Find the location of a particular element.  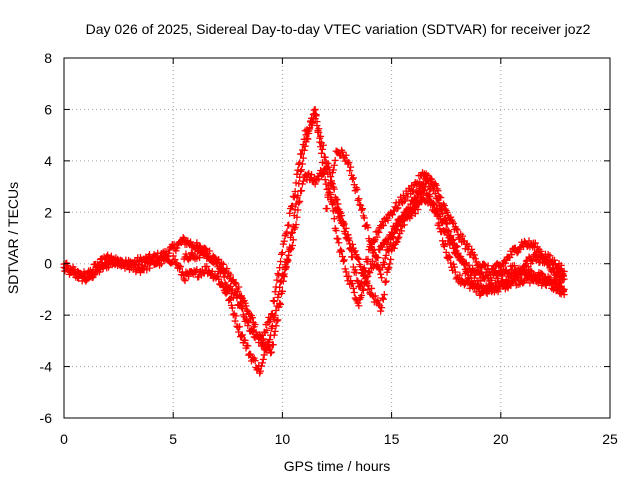

y-tick-label: -4 is located at coordinates (46, 367).